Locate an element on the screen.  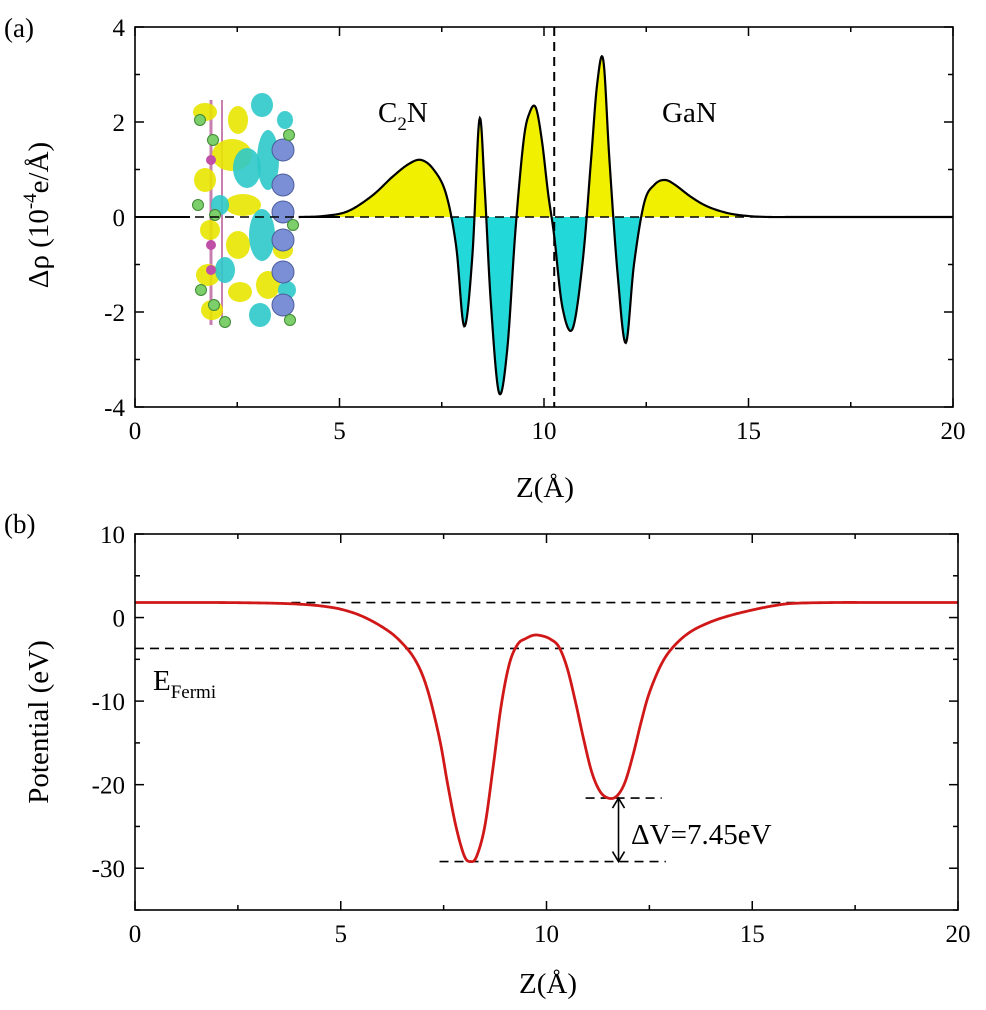
panel-a-label: (a) is located at coordinates (19, 28).